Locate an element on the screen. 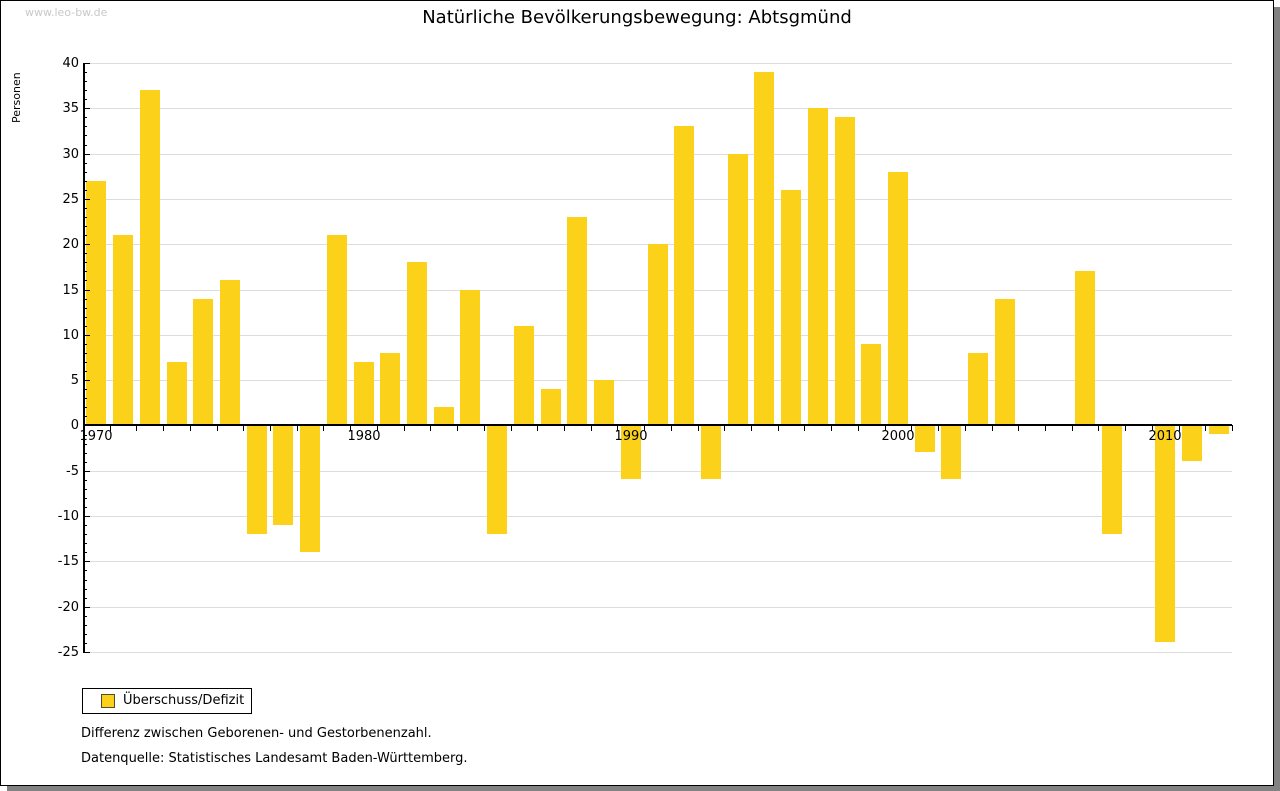  bar-1970 is located at coordinates (96, 303).